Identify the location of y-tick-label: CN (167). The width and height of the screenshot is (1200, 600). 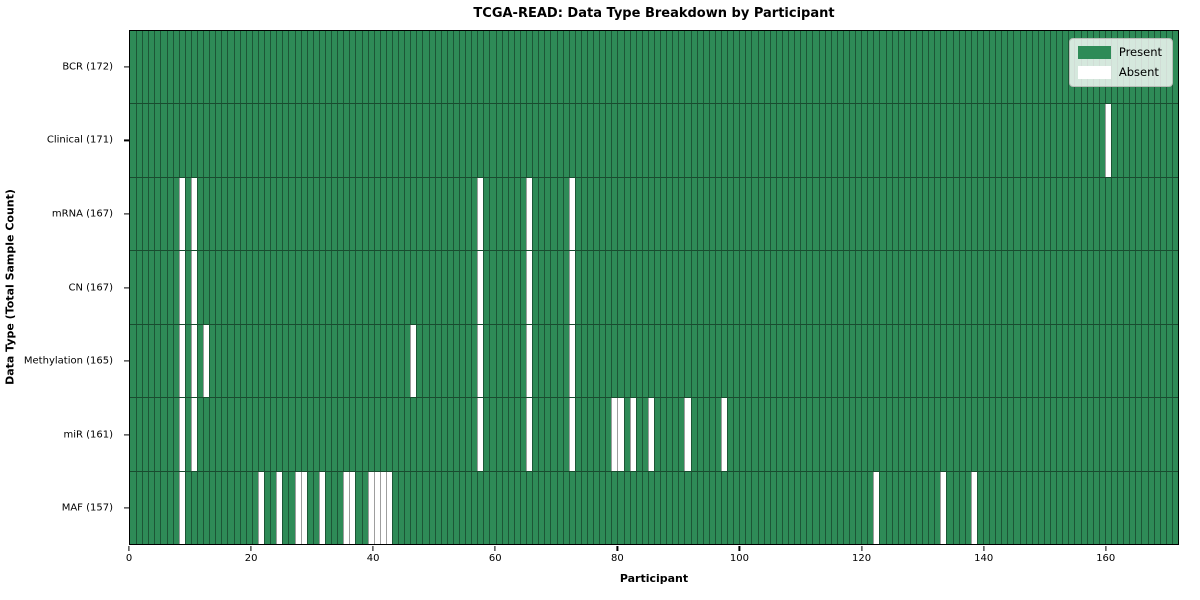
(90, 287).